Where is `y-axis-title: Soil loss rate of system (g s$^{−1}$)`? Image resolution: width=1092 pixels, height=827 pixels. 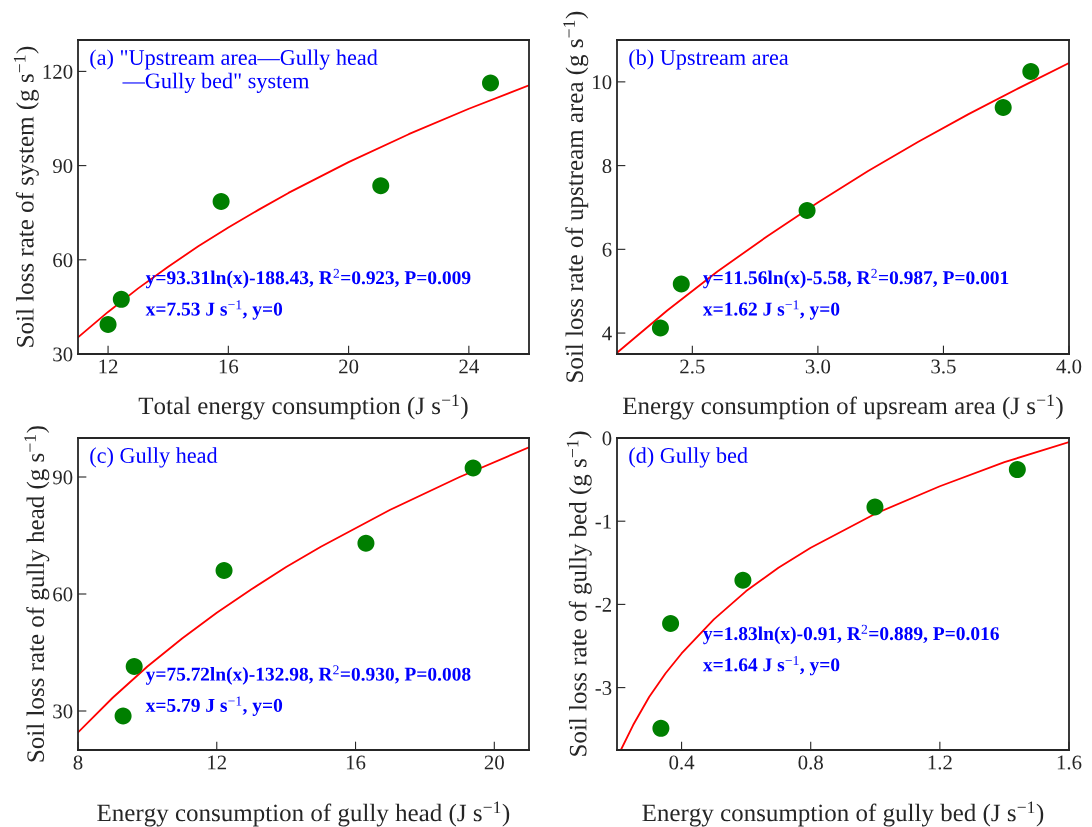 y-axis-title: Soil loss rate of system (g s$^{−1}$) is located at coordinates (26, 196).